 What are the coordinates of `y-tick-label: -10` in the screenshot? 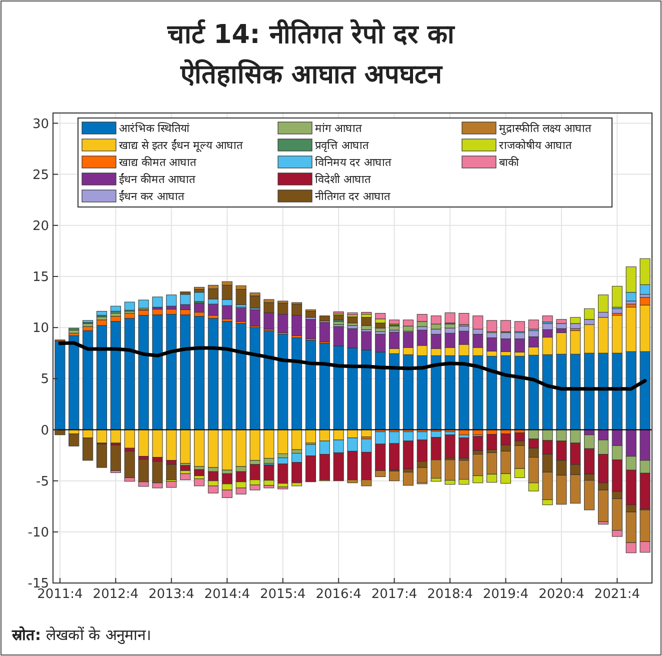 It's located at (38, 532).